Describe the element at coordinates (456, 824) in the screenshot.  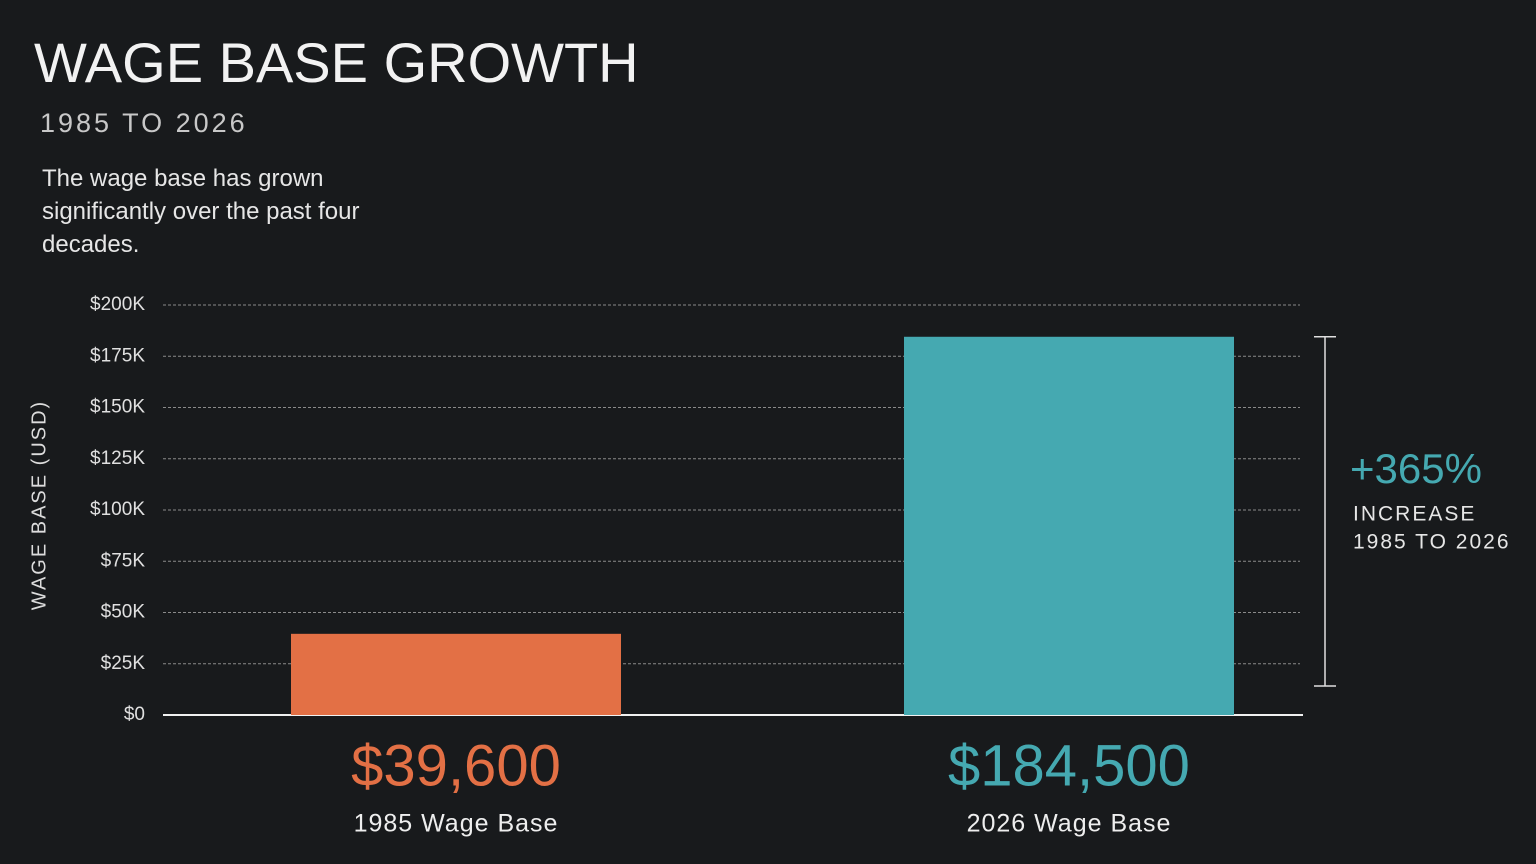
I see `x-tick-label: 1985 Wage Base` at that location.